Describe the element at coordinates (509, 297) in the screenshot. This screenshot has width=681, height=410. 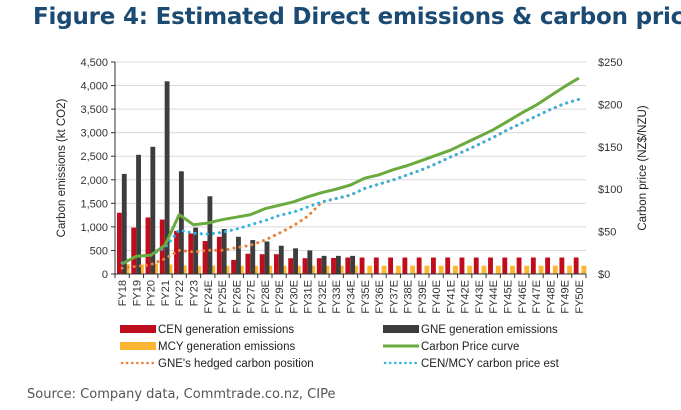
I see `x-tick-label: FY45E` at that location.